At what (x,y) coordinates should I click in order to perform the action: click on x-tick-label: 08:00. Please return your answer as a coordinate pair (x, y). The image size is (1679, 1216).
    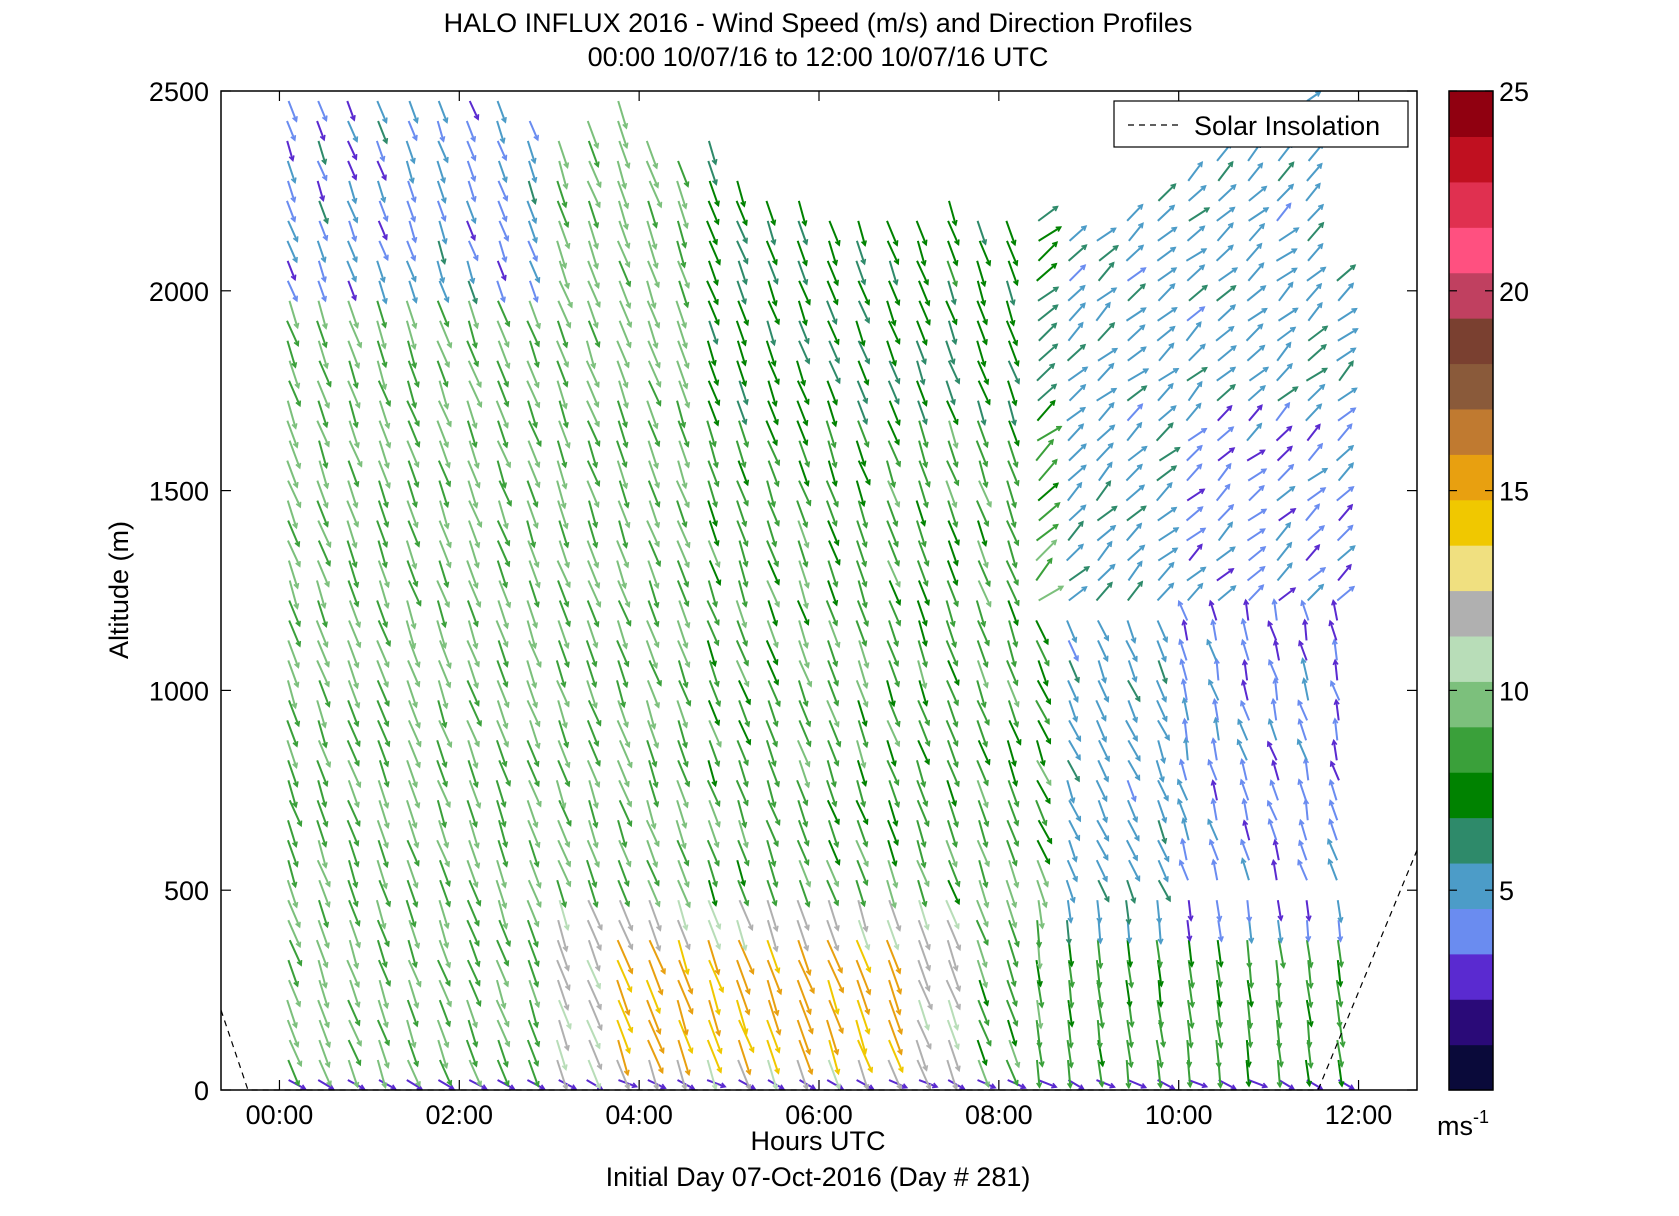
    Looking at the image, I should click on (999, 1115).